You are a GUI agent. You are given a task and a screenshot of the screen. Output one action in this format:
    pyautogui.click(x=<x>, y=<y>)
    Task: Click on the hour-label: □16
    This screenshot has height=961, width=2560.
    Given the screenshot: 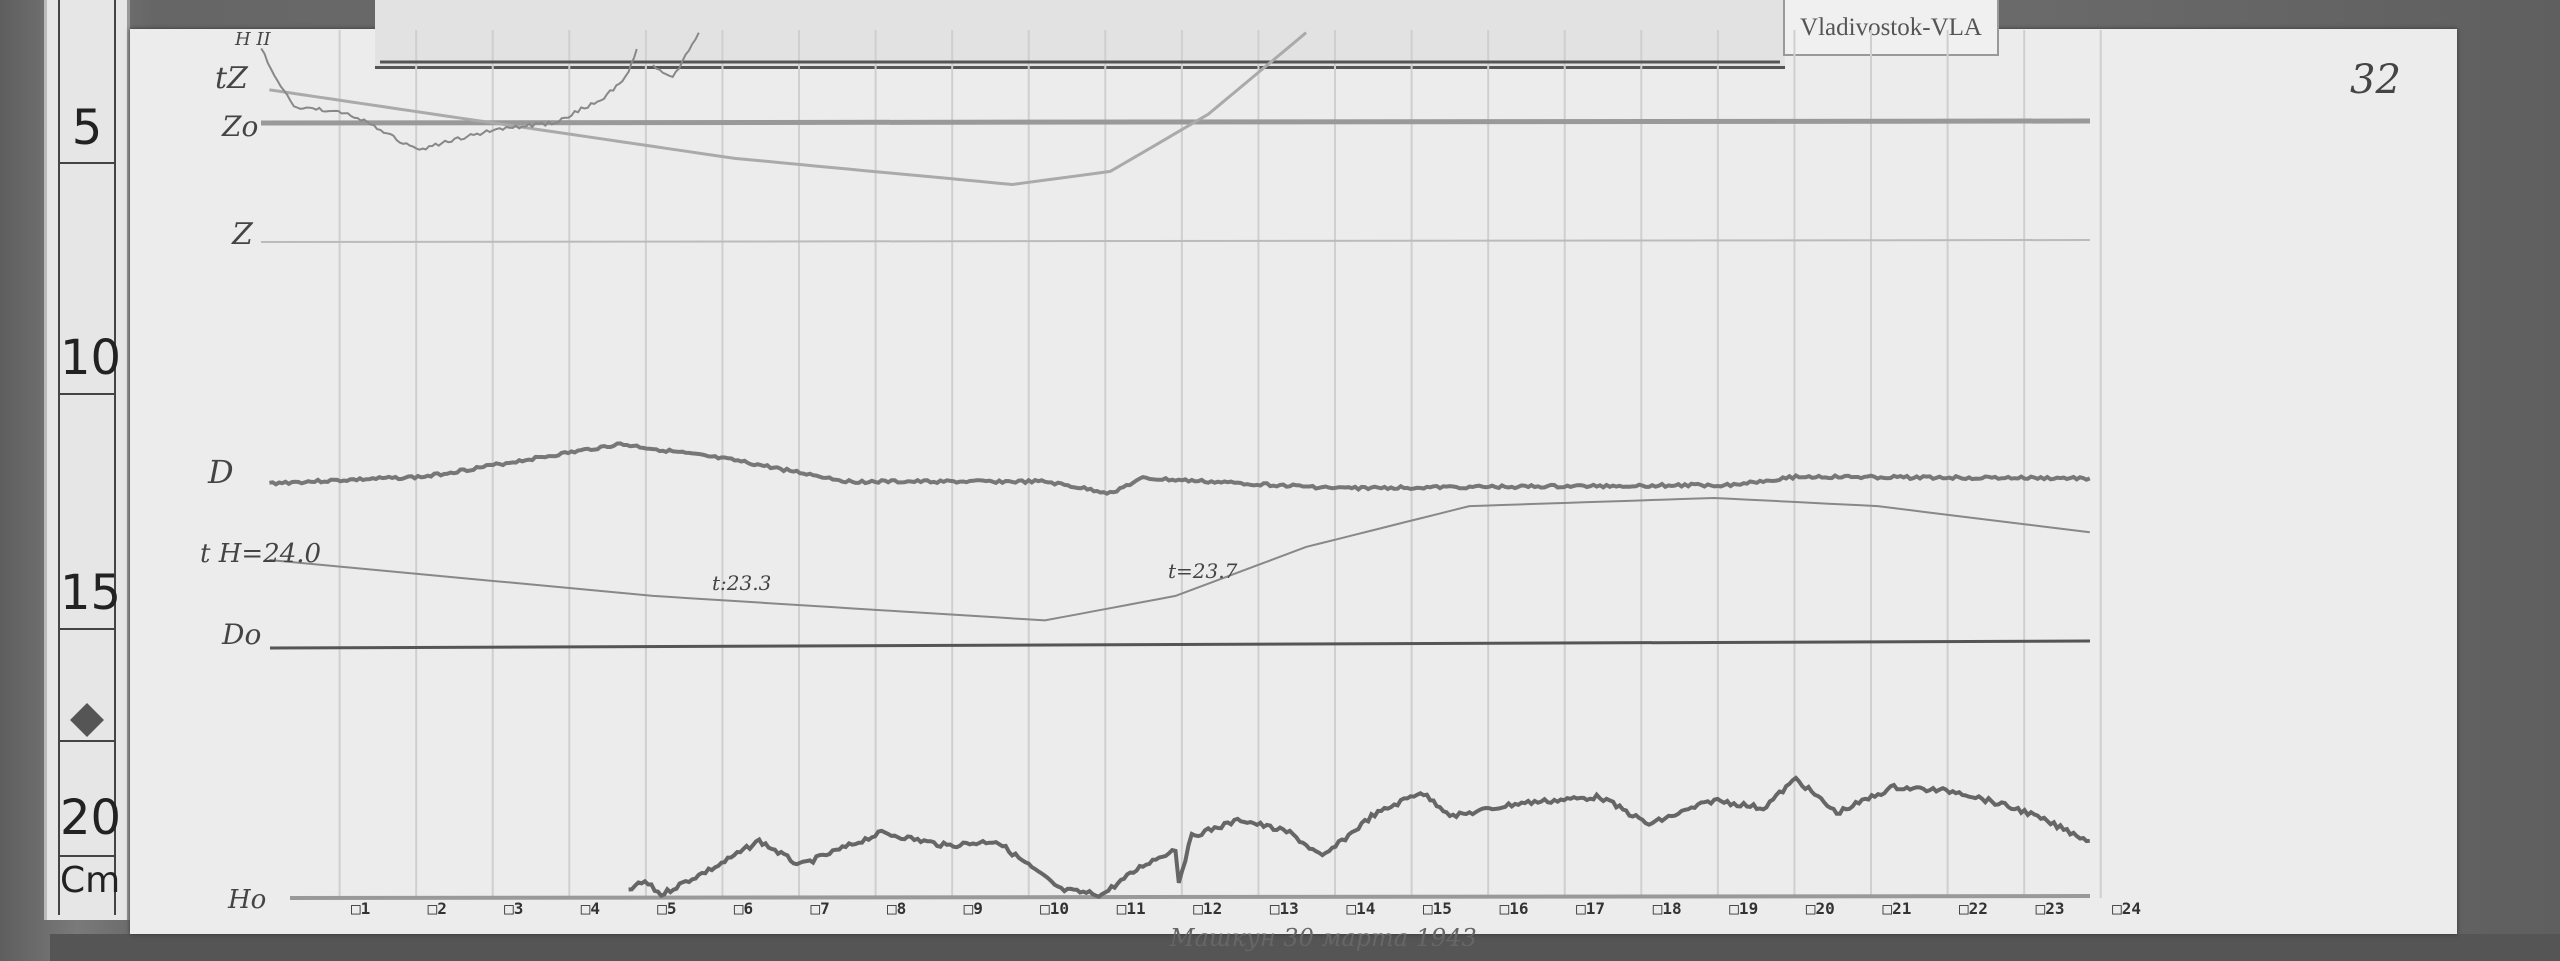 What is the action you would take?
    pyautogui.click(x=1514, y=908)
    